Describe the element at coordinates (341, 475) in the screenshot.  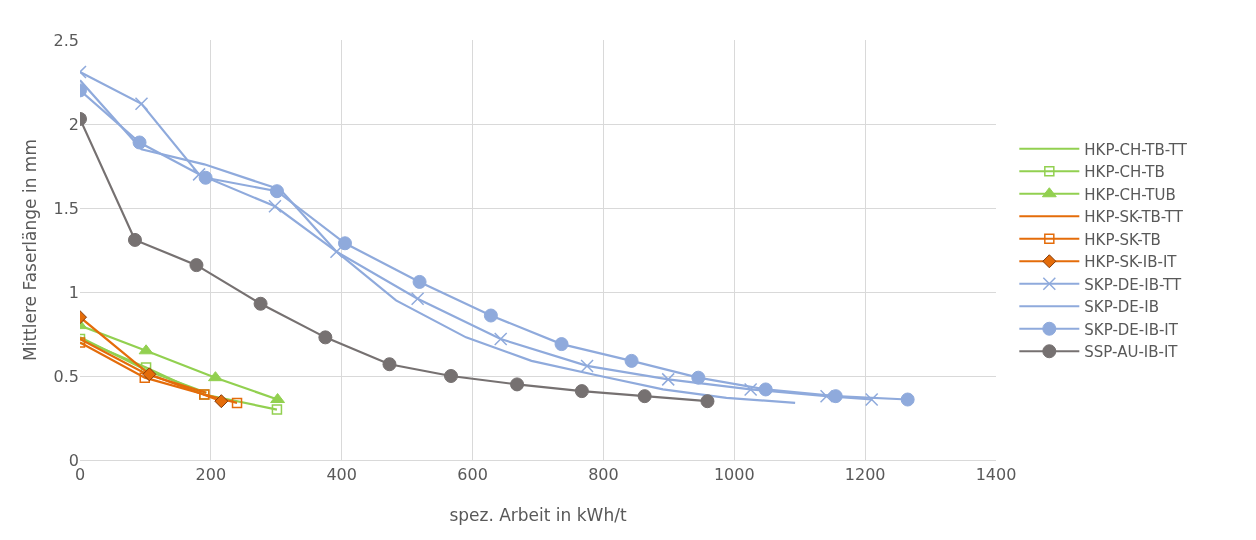
I see `x-tick-label: 400` at that location.